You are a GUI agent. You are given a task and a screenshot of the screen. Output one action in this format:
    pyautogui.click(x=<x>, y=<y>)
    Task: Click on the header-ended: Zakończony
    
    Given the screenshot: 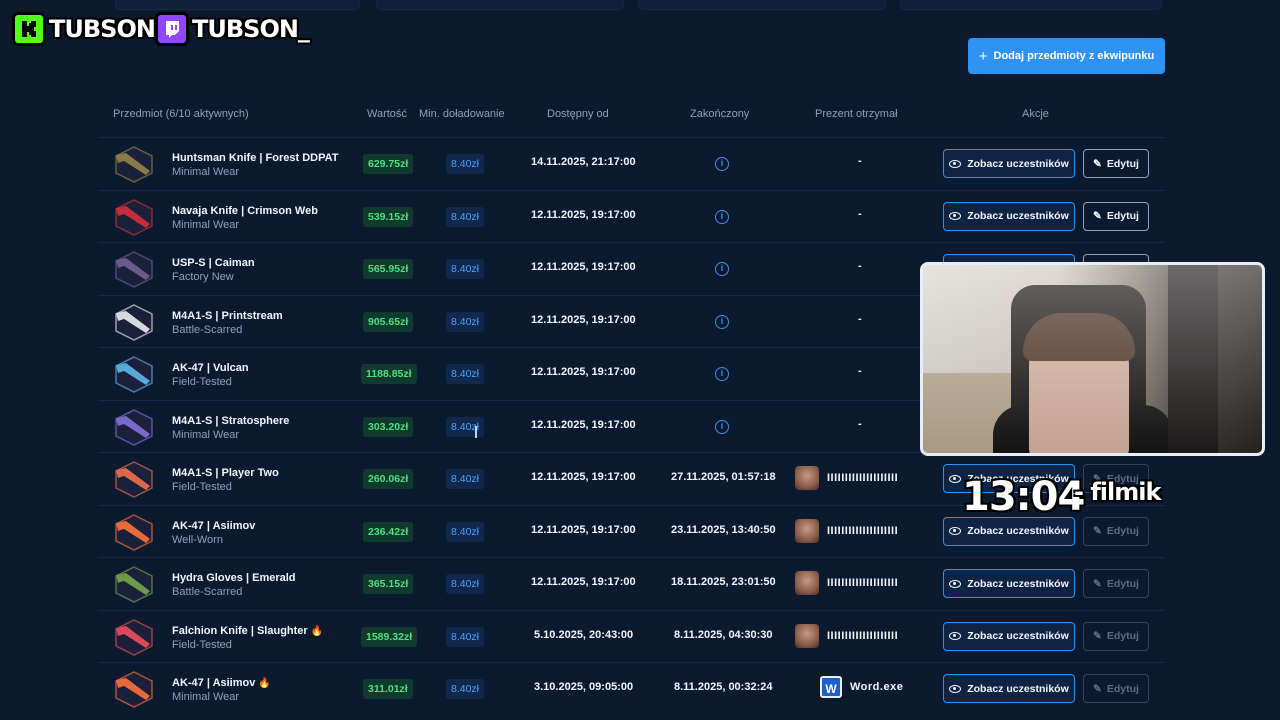 What is the action you would take?
    pyautogui.click(x=720, y=114)
    